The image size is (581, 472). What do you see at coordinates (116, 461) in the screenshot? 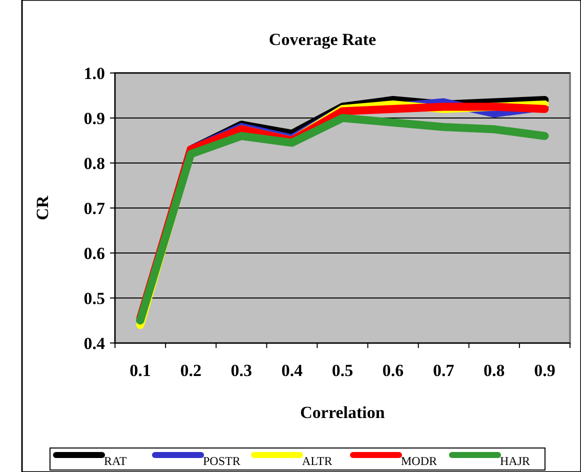
I see `legend-label: RAT` at bounding box center [116, 461].